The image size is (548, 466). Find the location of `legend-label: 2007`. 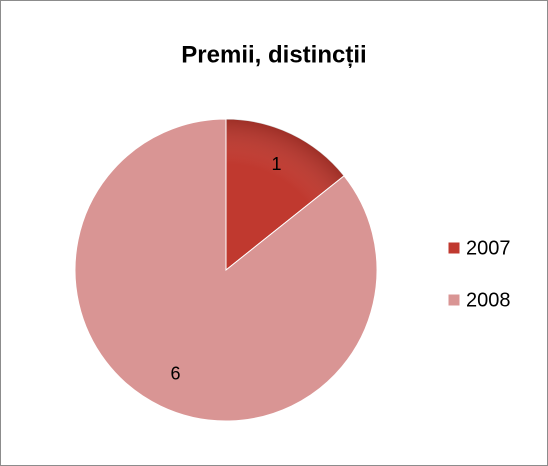

legend-label: 2007 is located at coordinates (488, 248).